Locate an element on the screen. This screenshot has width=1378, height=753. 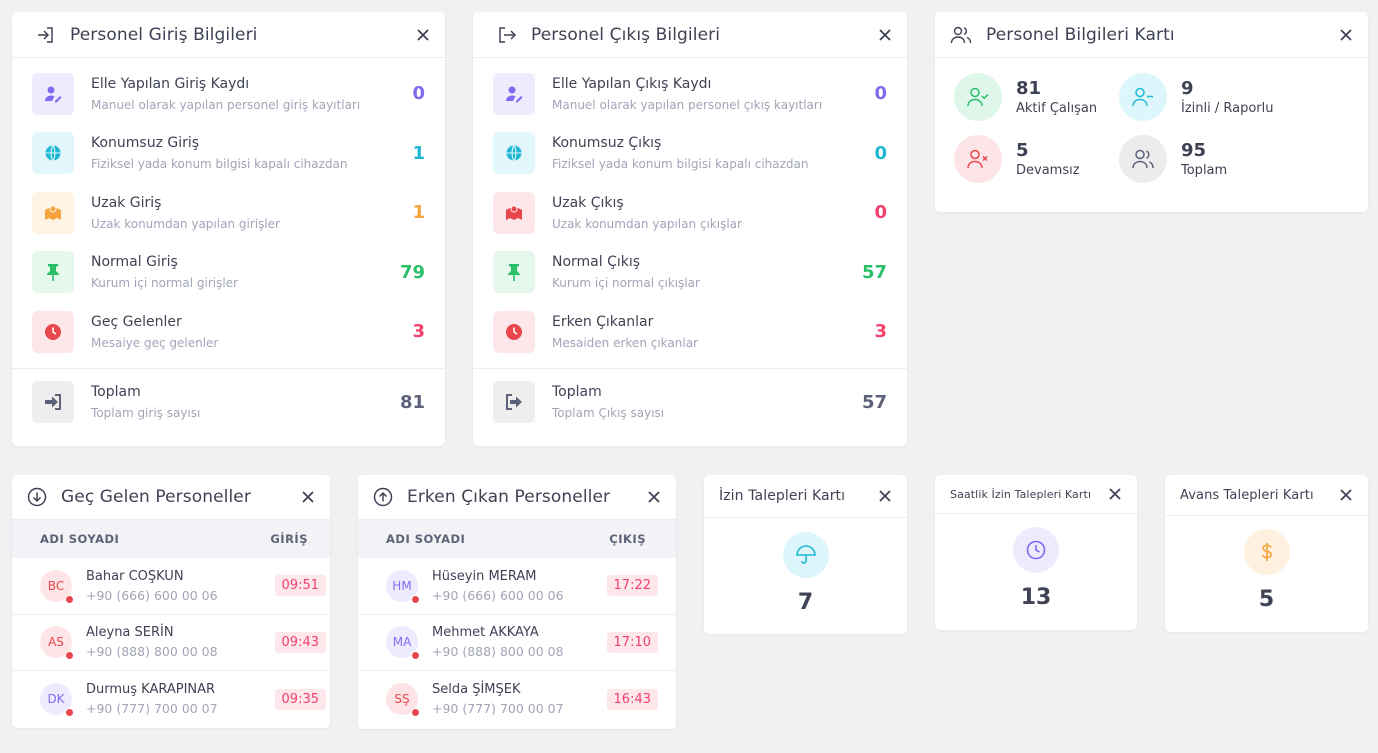
umbrella-icon is located at coordinates (805, 555).